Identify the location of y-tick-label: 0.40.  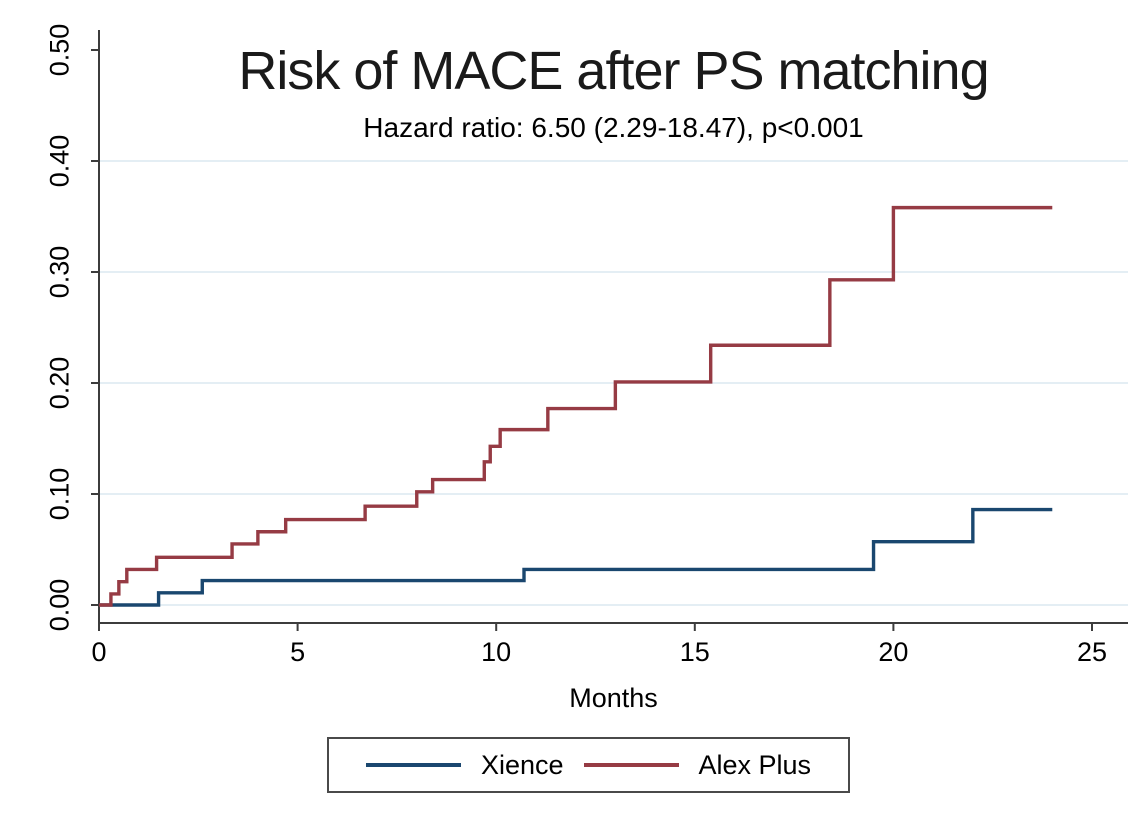
(59, 161).